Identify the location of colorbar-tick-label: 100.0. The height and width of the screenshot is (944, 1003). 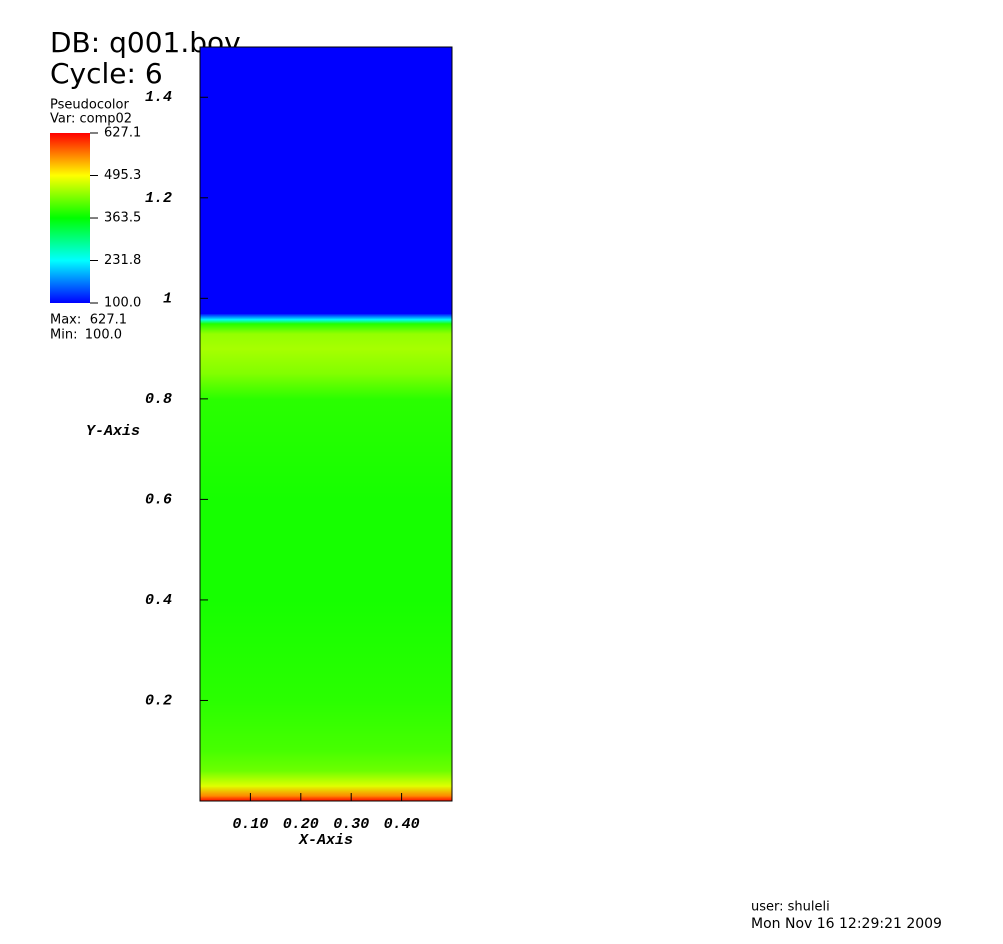
(122, 303).